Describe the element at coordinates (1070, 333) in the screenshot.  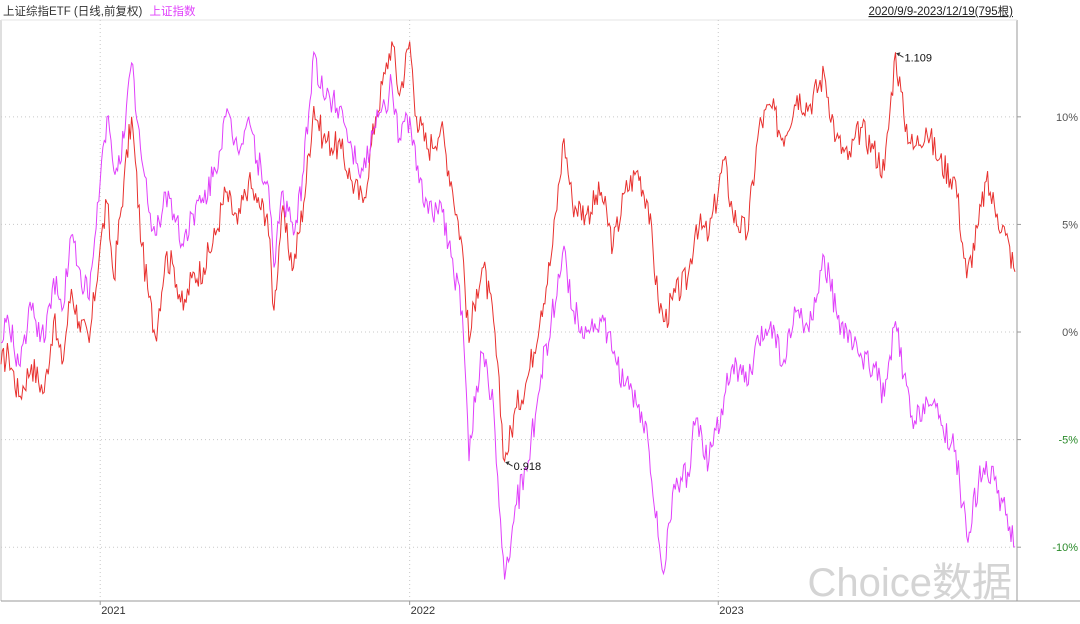
I see `y-tick-label: 0%` at that location.